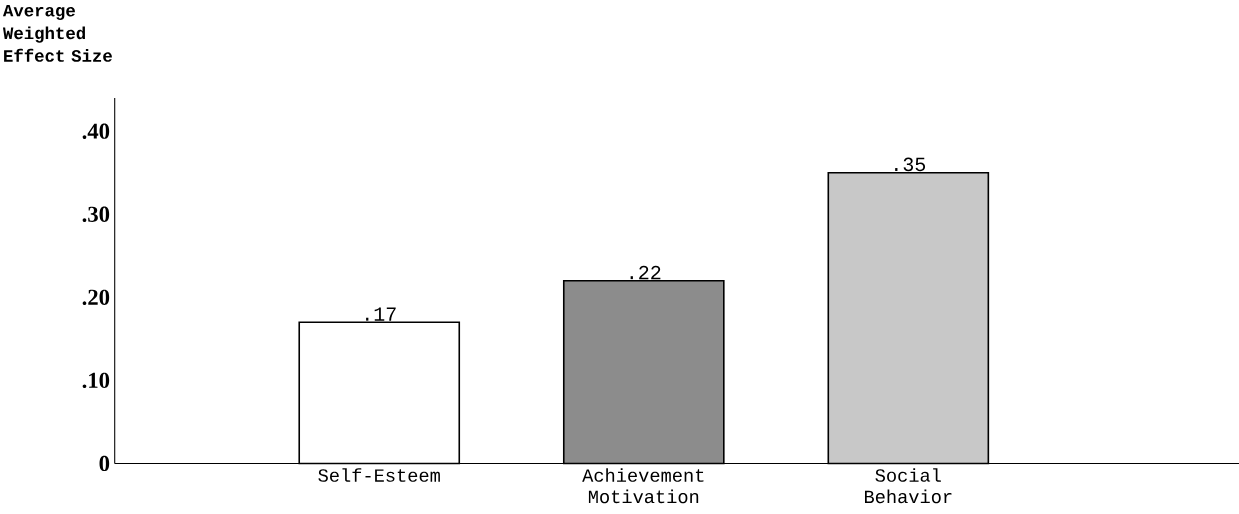  What do you see at coordinates (643, 486) in the screenshot?
I see `x-tick-label: Achievement Motivation` at bounding box center [643, 486].